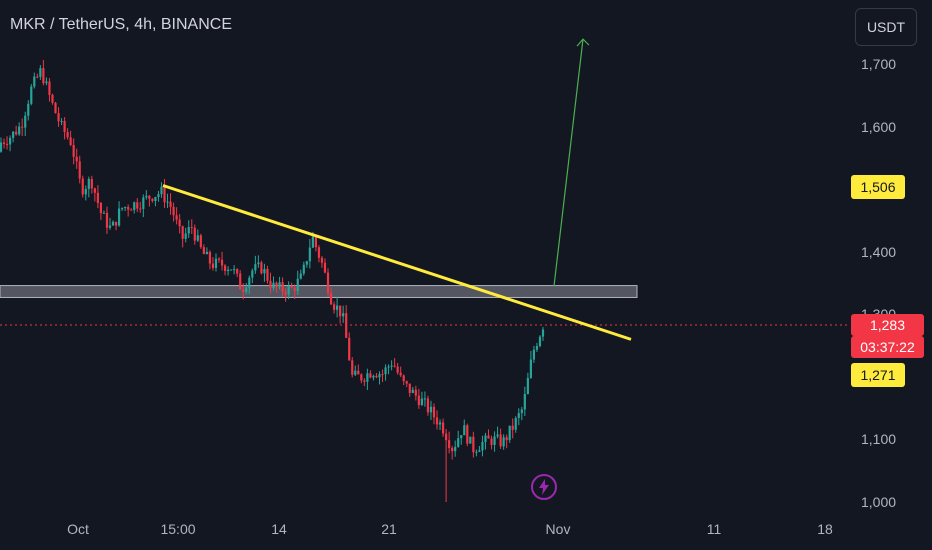 The image size is (932, 550). Describe the element at coordinates (558, 529) in the screenshot. I see `x-tick-label: Nov` at that location.